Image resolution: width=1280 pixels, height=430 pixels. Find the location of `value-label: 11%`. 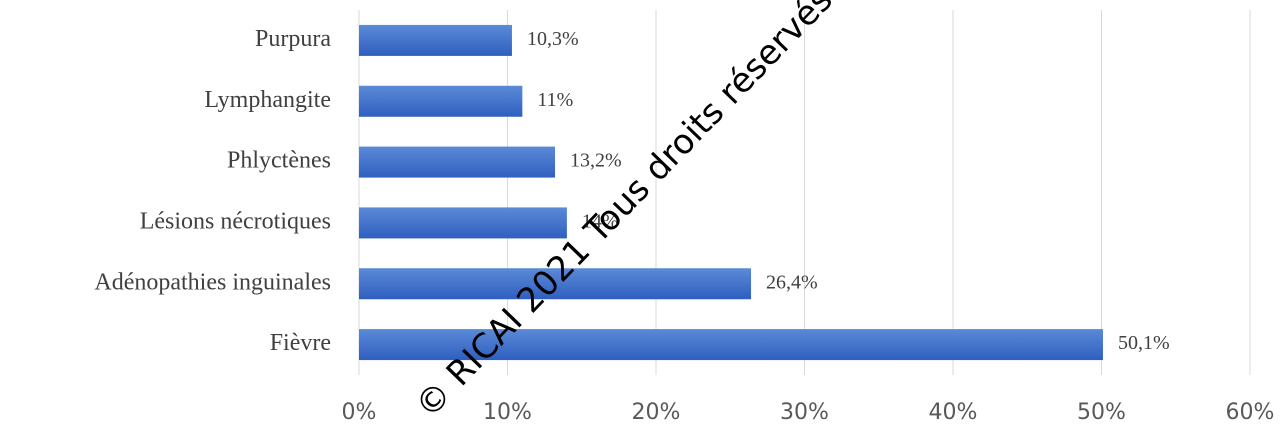

value-label: 11% is located at coordinates (555, 100).